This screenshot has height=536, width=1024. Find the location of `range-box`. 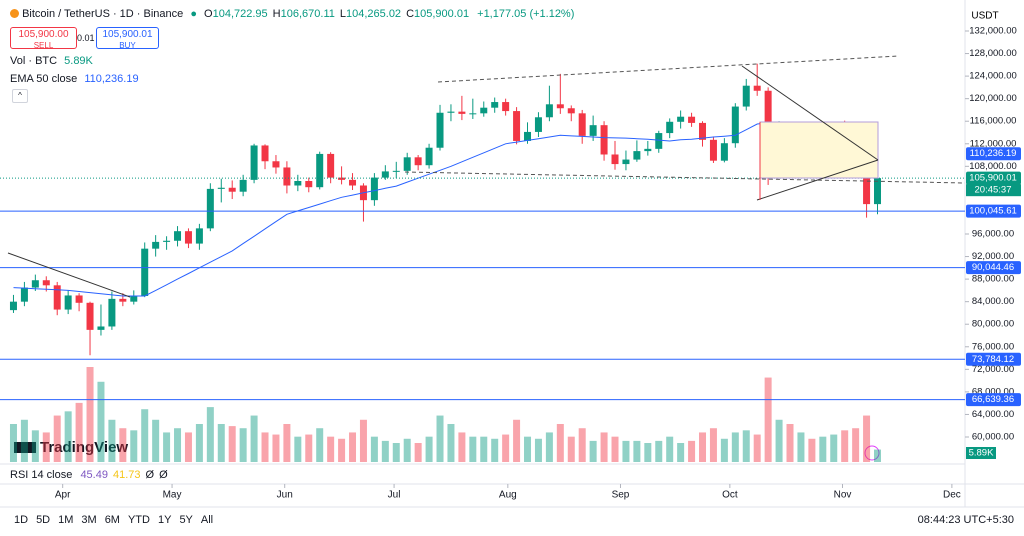

range-box is located at coordinates (819, 150).